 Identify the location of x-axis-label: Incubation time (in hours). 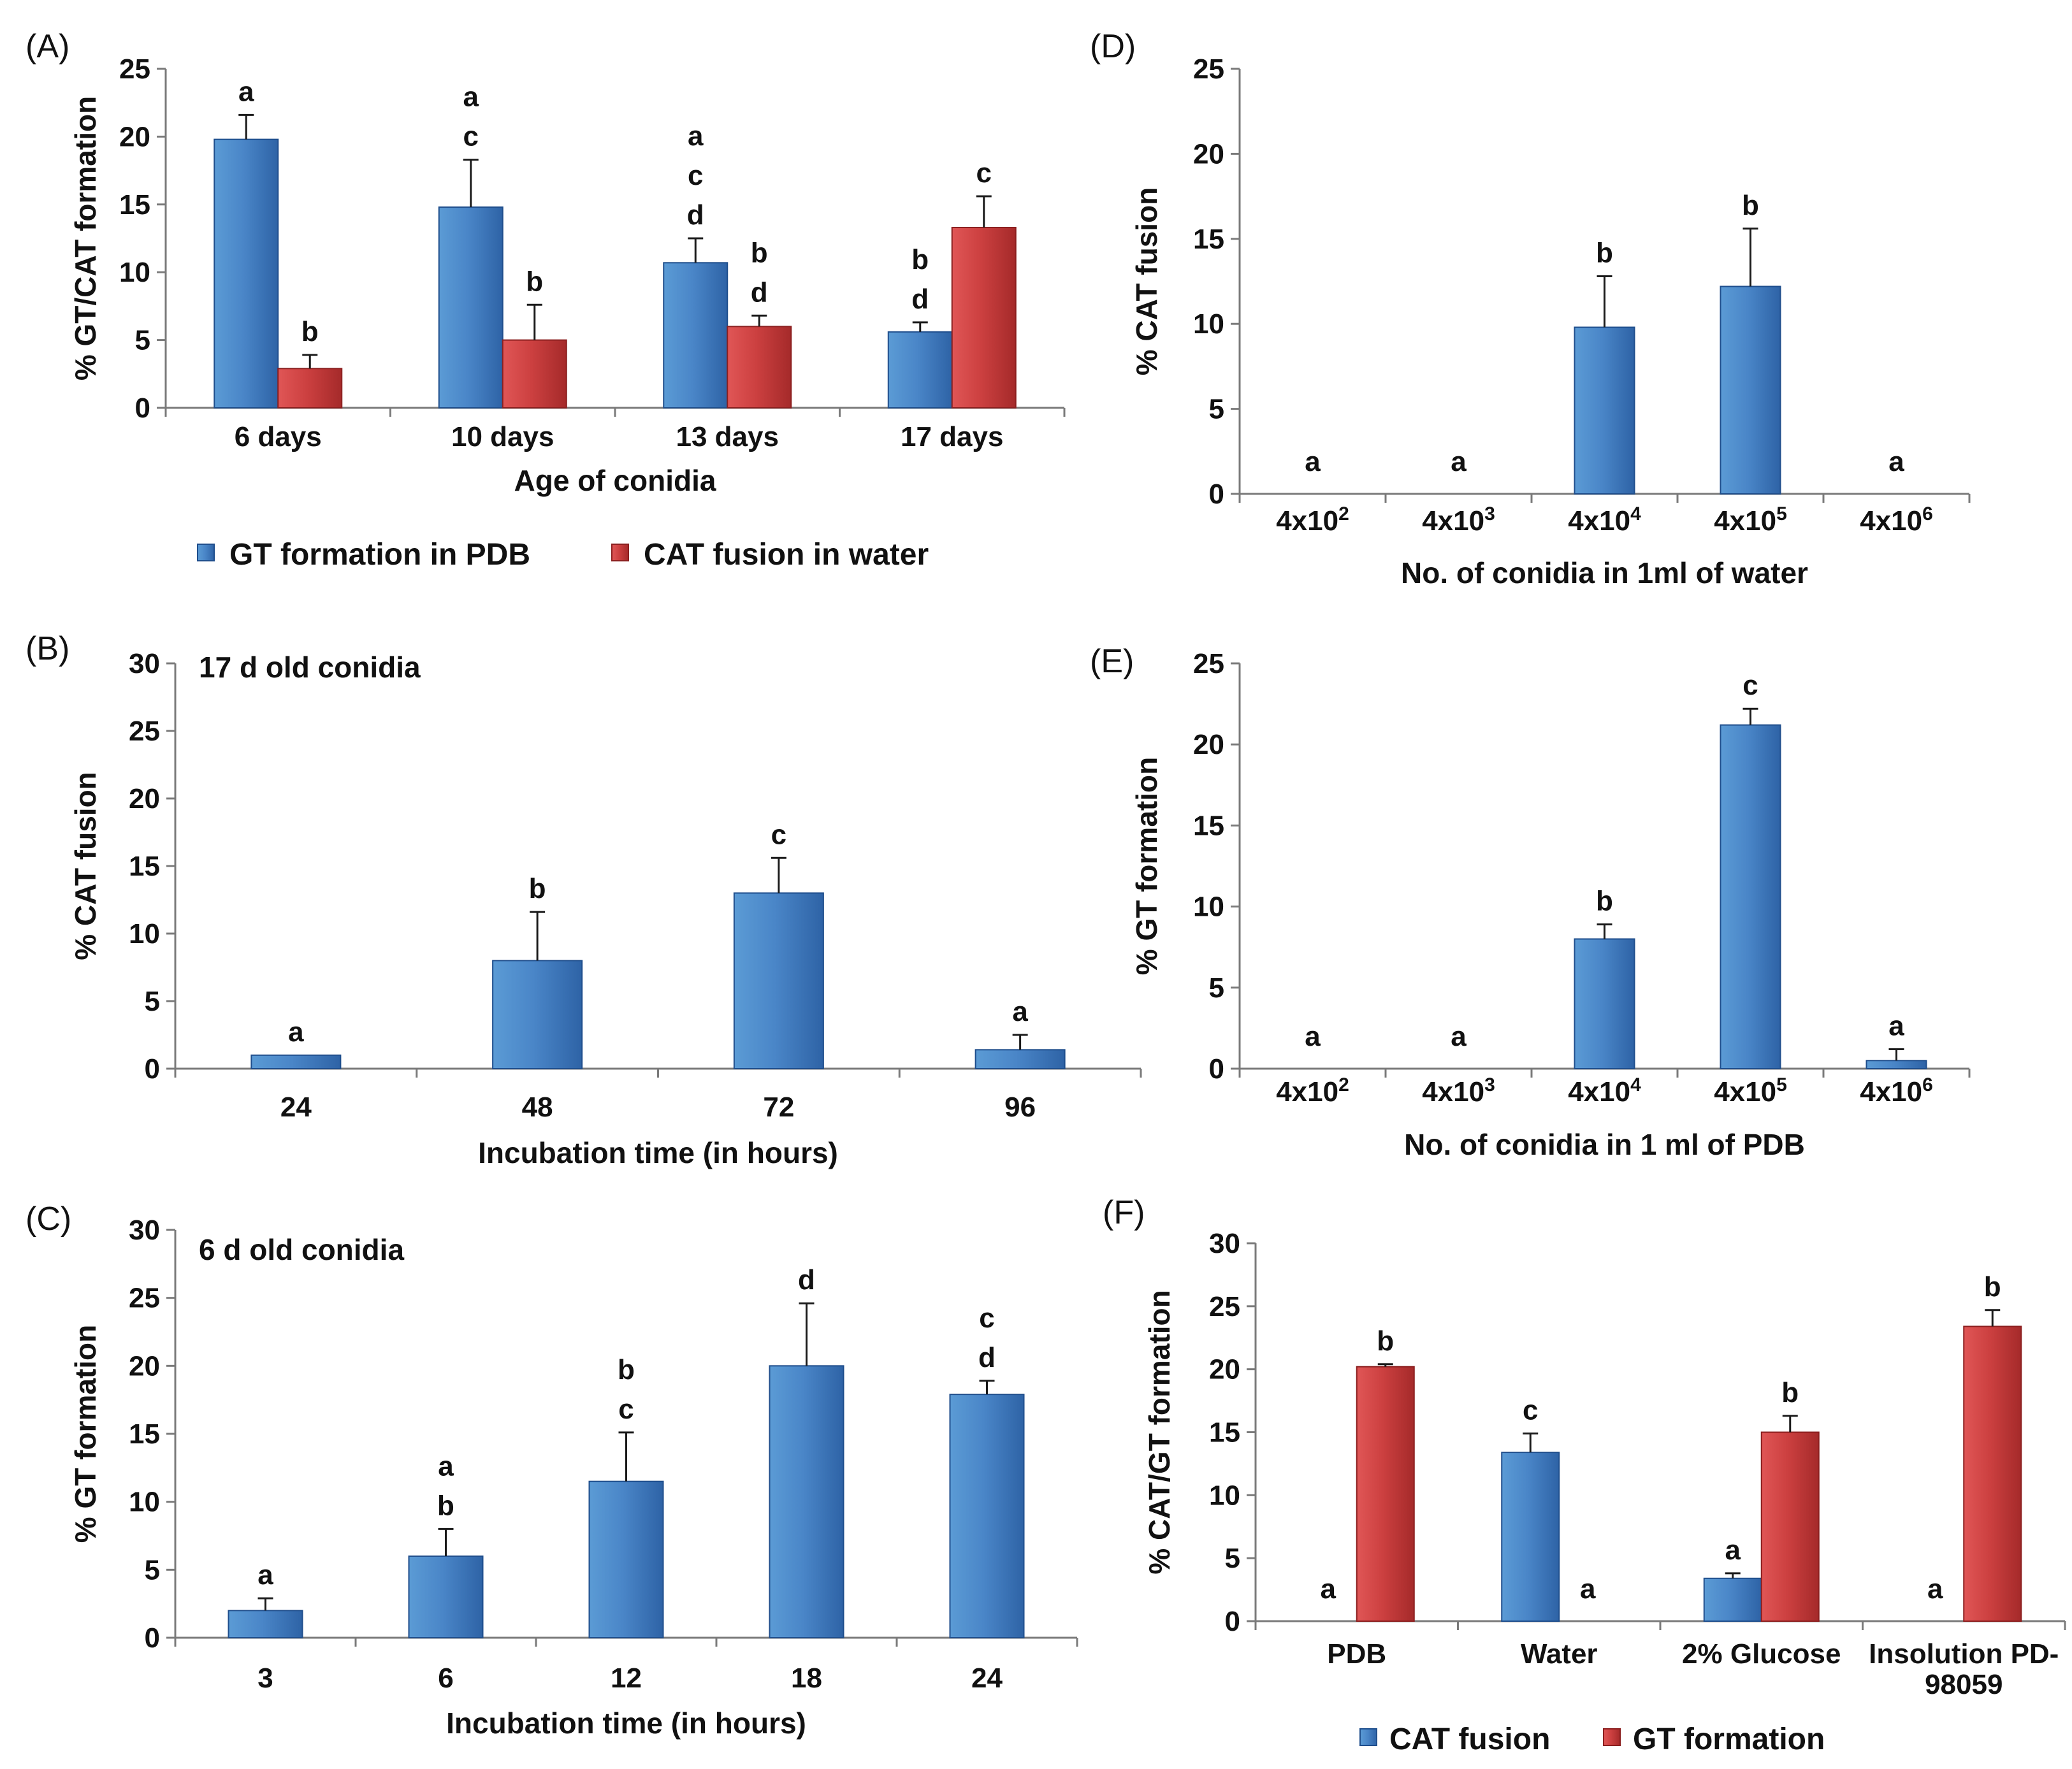
(658, 1152).